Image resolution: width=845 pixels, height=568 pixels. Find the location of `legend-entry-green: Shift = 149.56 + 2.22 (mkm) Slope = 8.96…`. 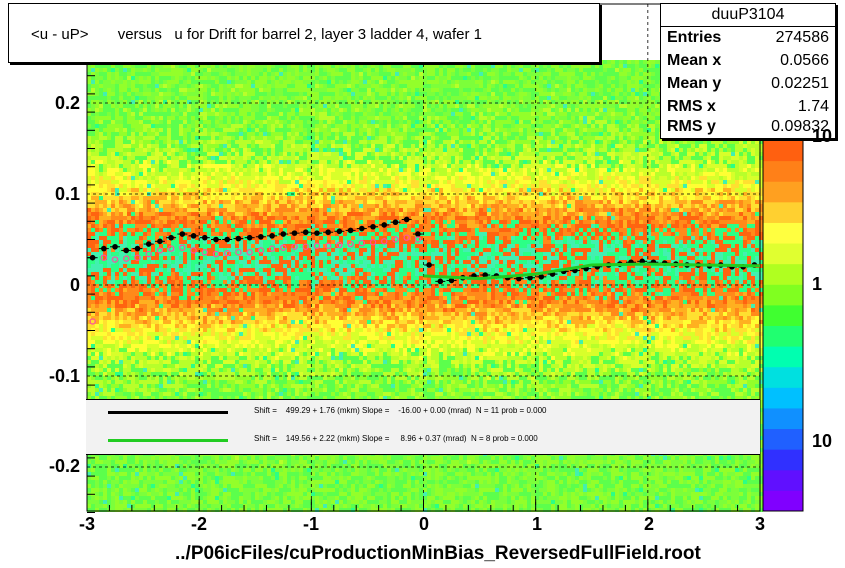

legend-entry-green: Shift = 149.56 + 2.22 (mkm) Slope = 8.96… is located at coordinates (423, 440).